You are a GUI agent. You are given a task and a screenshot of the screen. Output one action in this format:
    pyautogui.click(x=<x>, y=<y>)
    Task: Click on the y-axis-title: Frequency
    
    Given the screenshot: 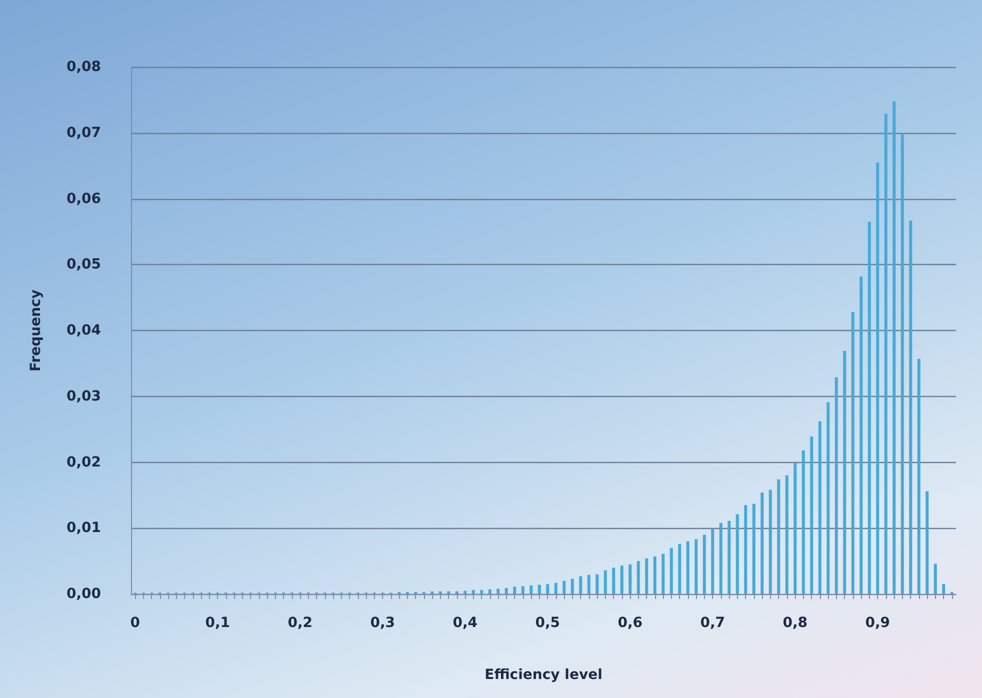 What is the action you would take?
    pyautogui.click(x=36, y=331)
    